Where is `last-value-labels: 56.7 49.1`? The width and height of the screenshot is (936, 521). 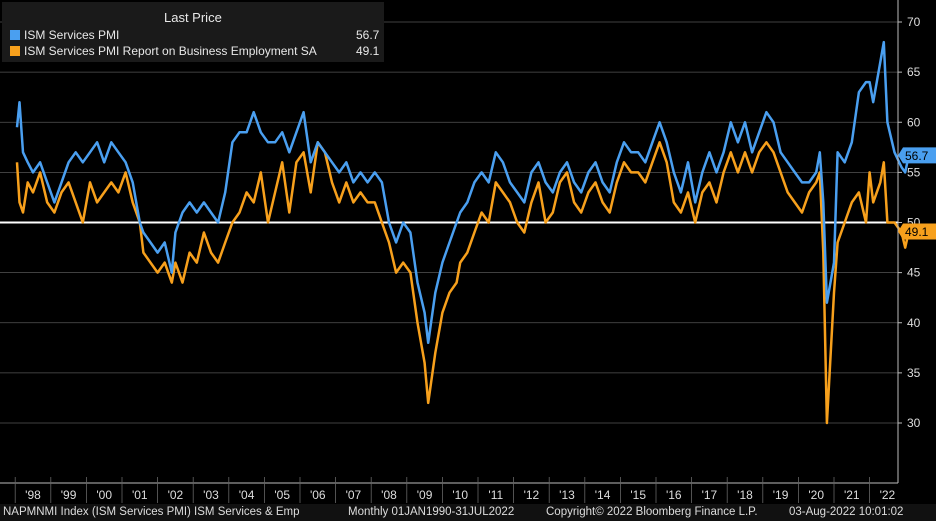
last-value-labels: 56.7 49.1 is located at coordinates (917, 193).